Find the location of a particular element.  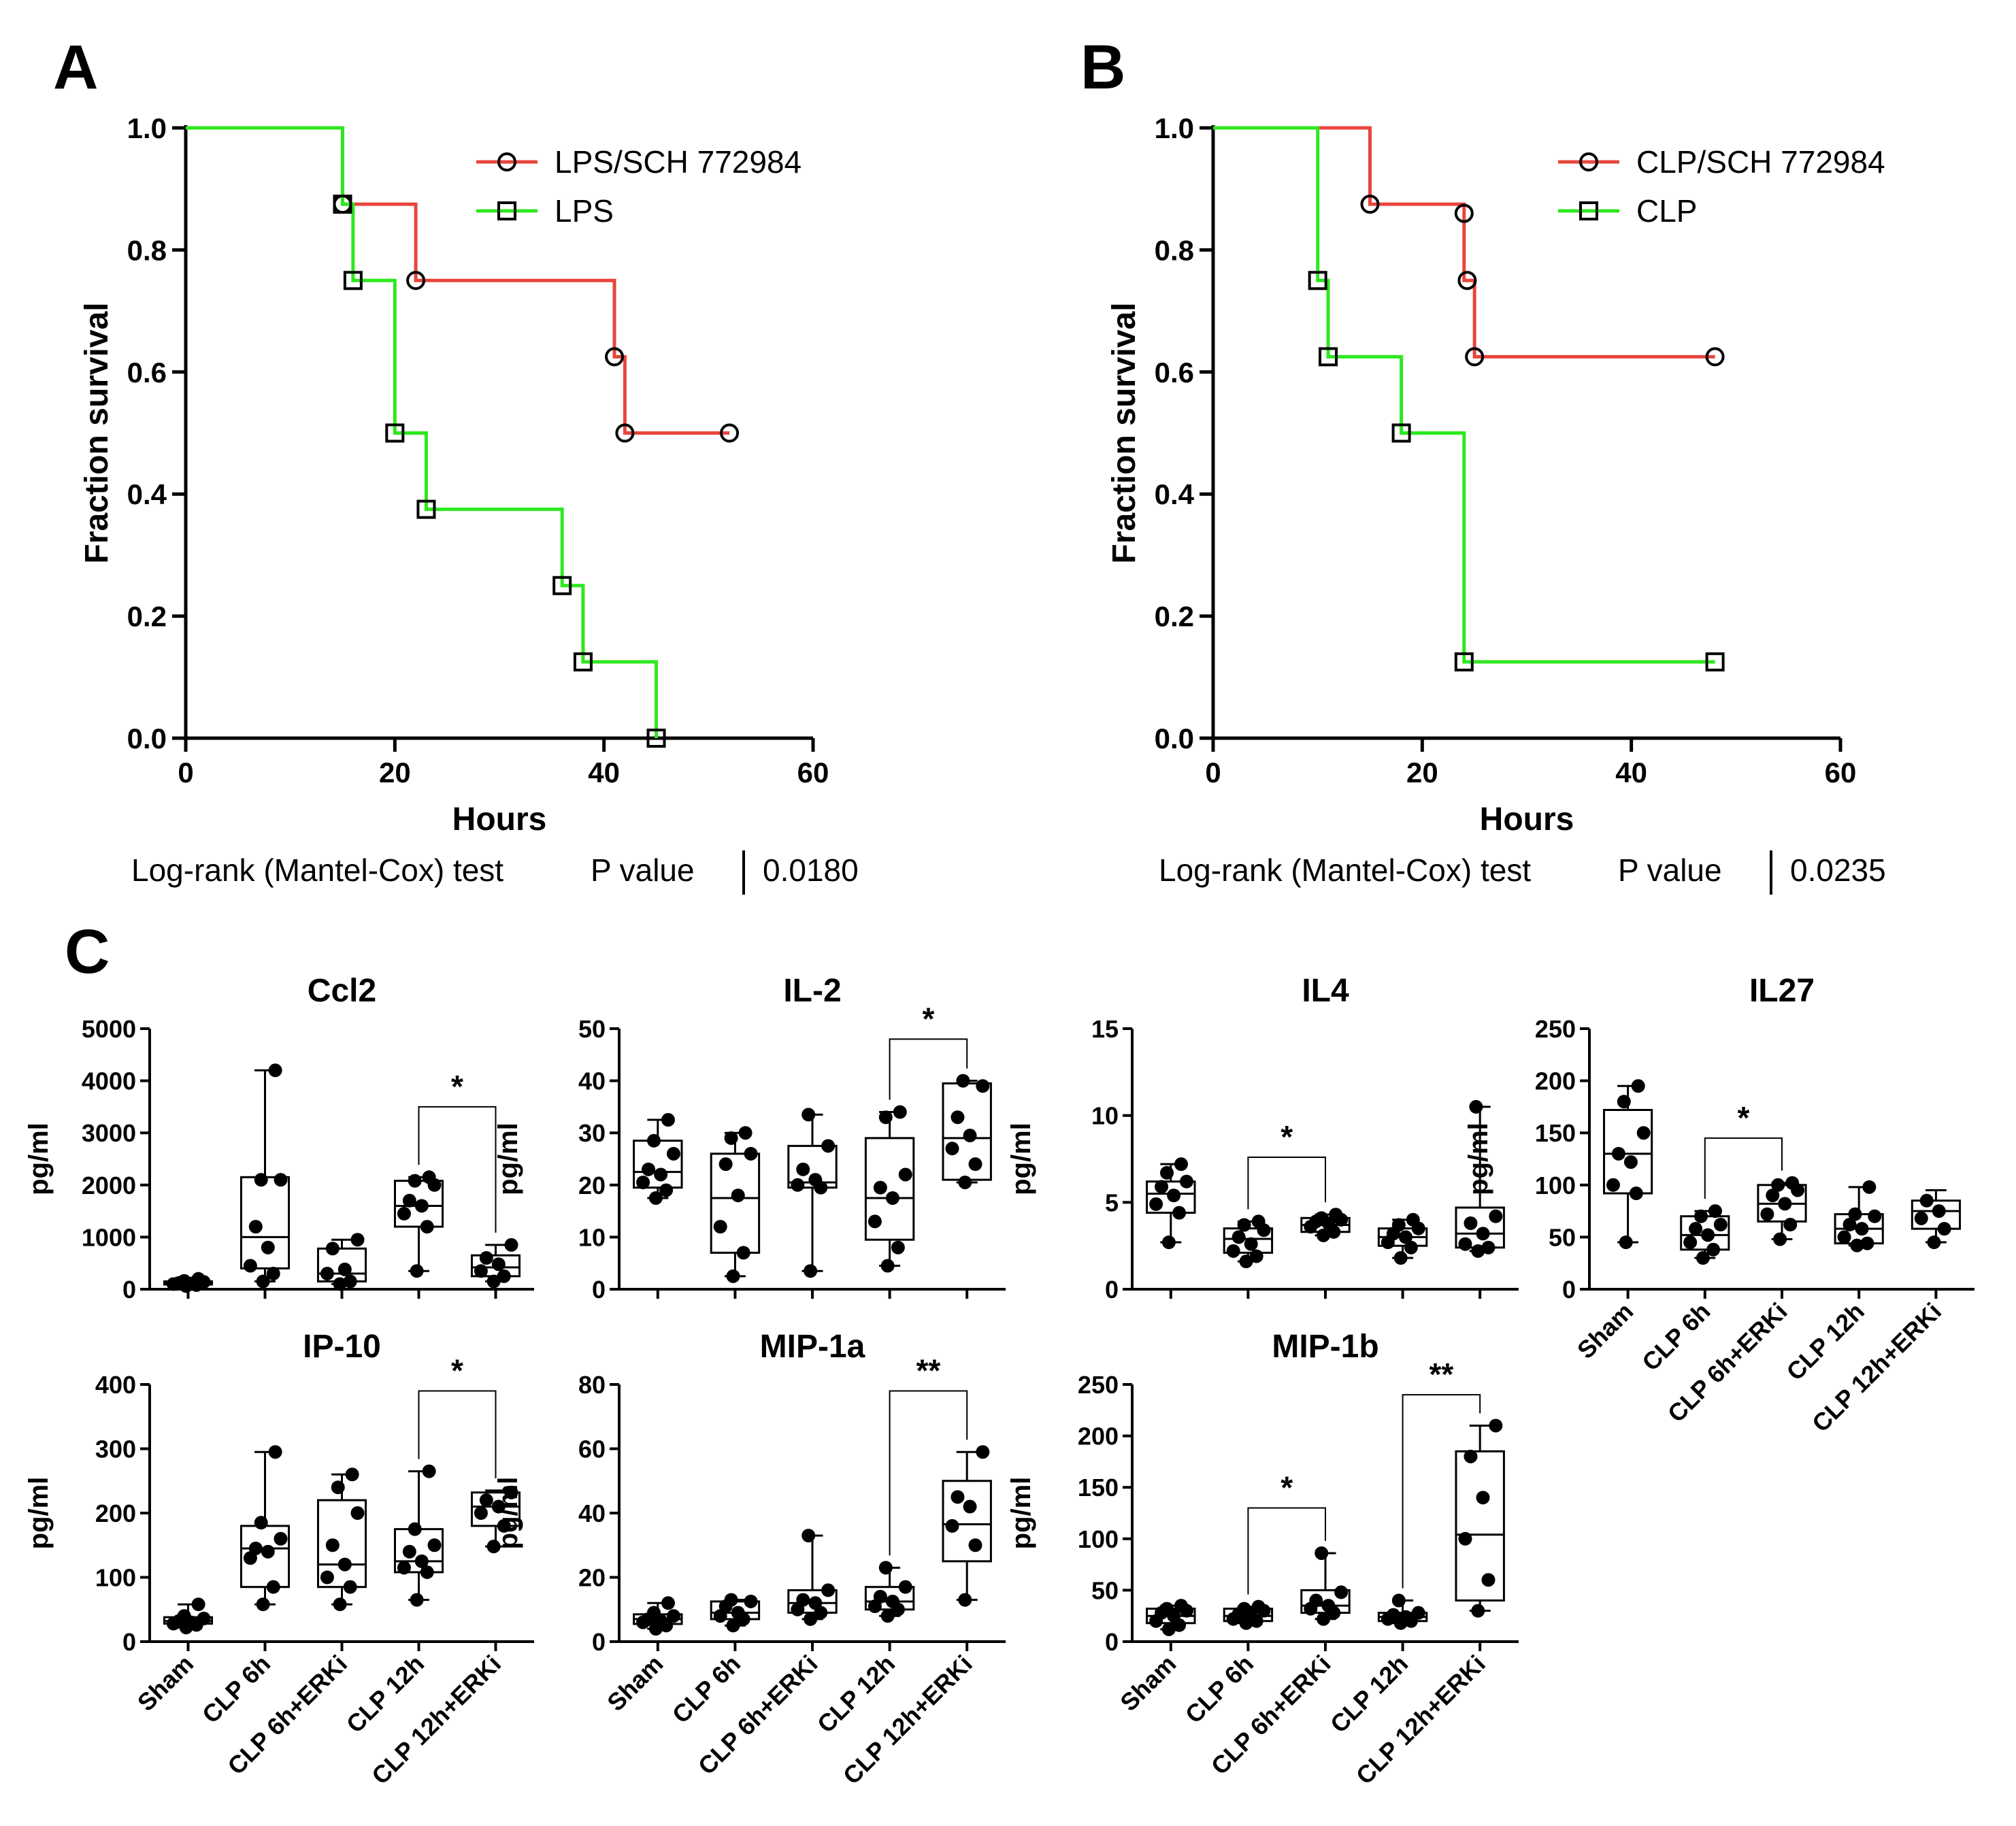

y-tick-label: 0.6 is located at coordinates (1174, 372).